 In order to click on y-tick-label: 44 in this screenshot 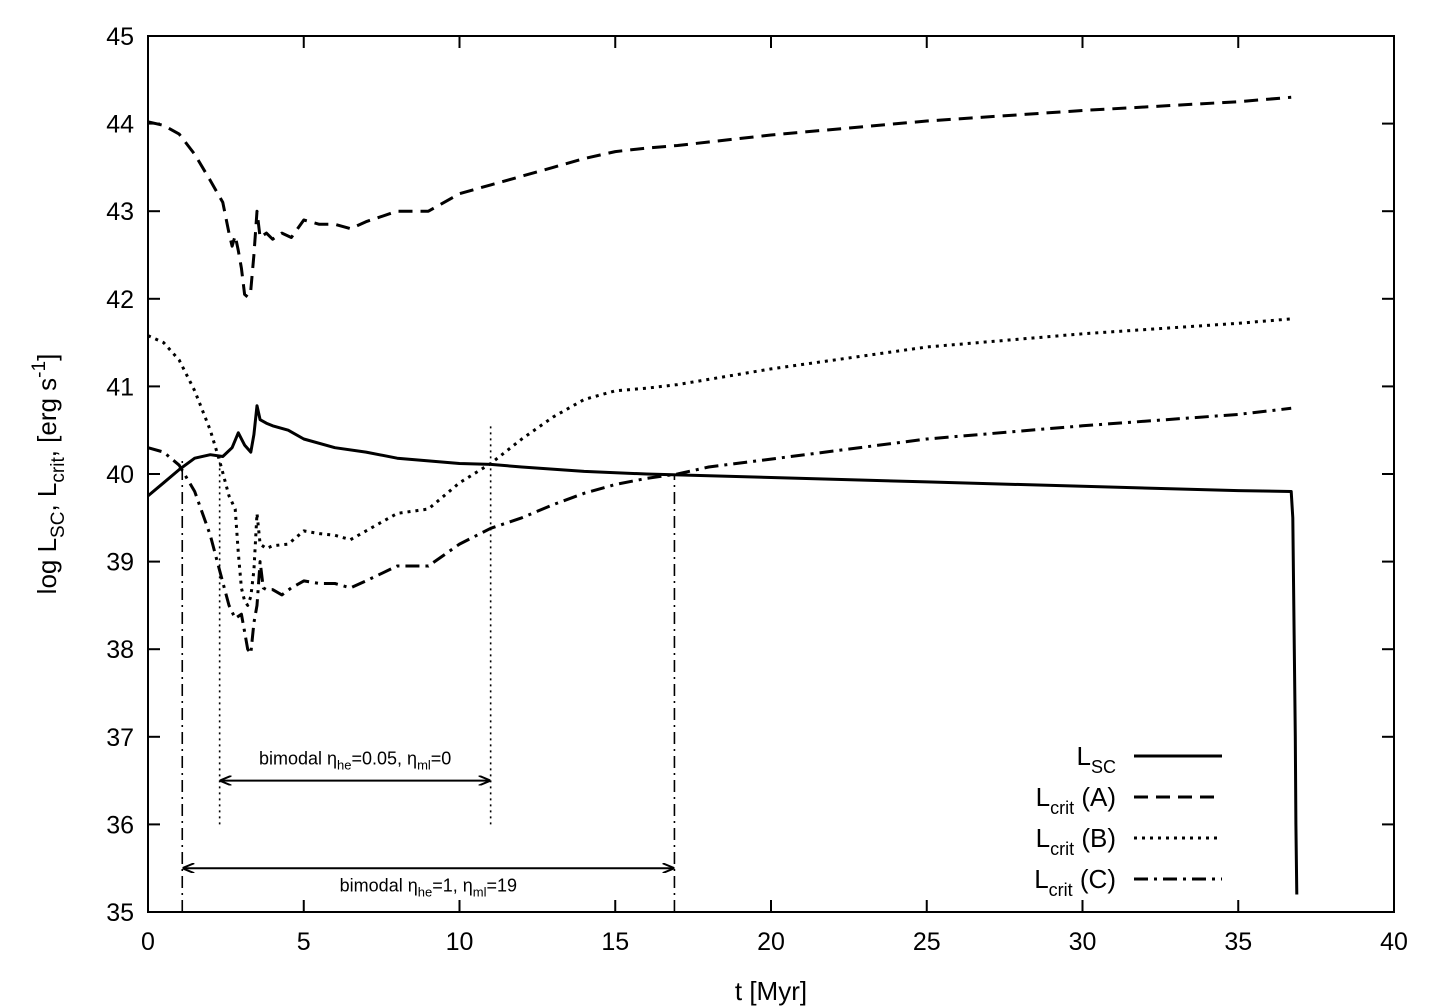, I will do `click(120, 125)`.